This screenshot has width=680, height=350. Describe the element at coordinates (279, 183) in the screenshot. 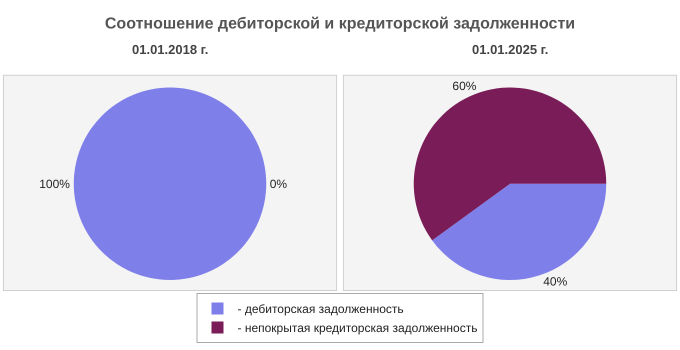

I see `text: 0%` at that location.